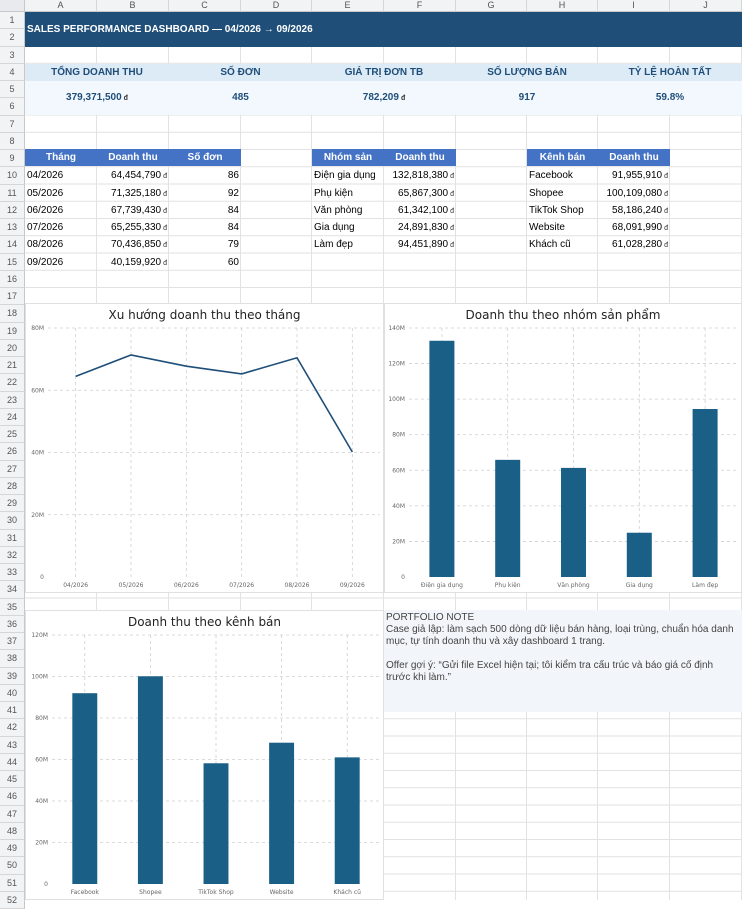 This screenshot has width=742, height=909. I want to click on row-header: 41, so click(12, 711).